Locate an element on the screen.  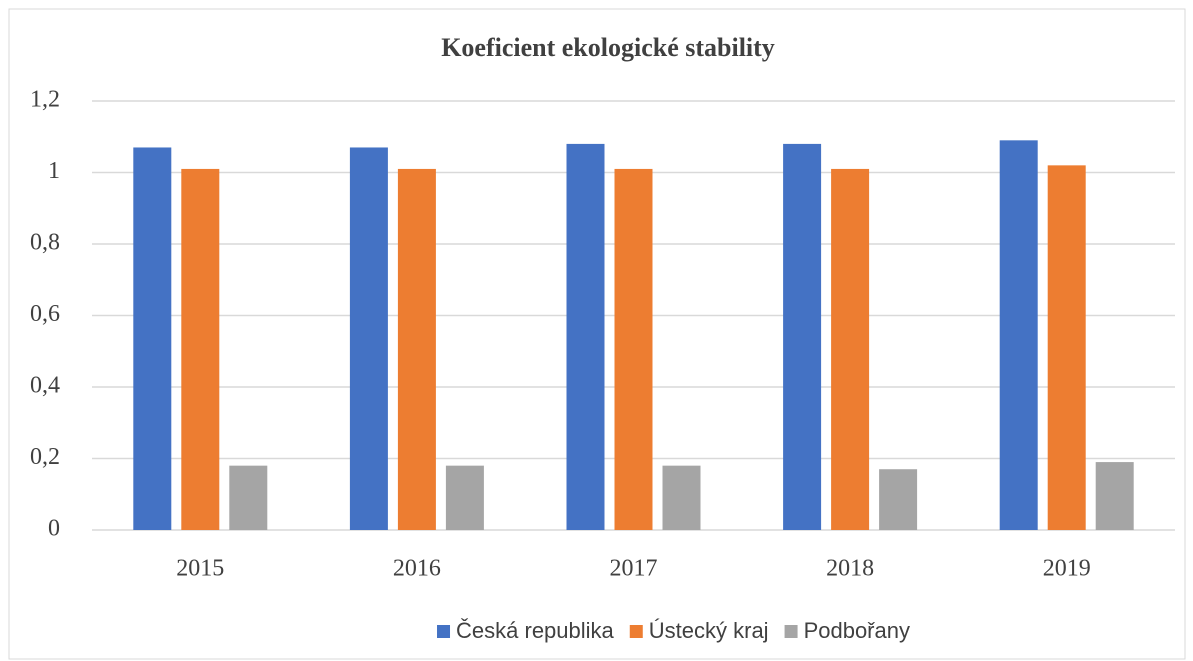
y-tick-label: 0,4 is located at coordinates (45, 386).